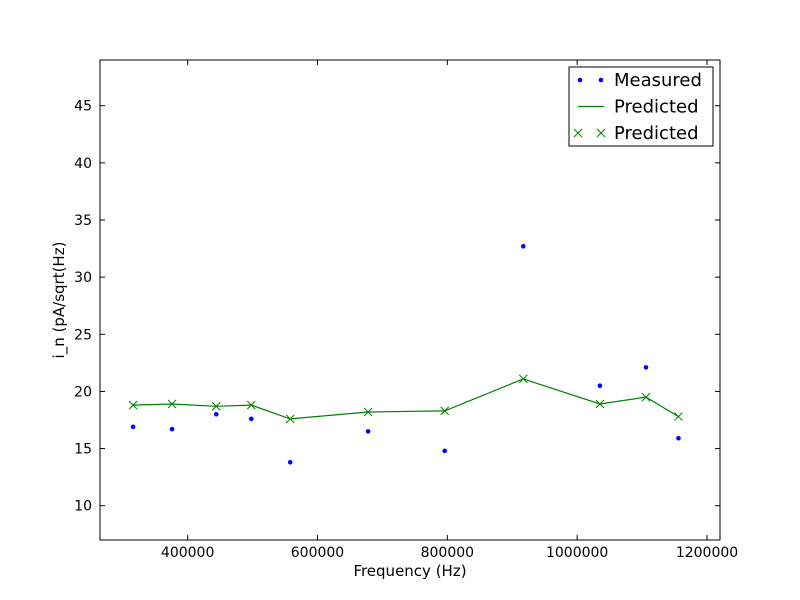 This screenshot has height=600, width=800. Describe the element at coordinates (409, 571) in the screenshot. I see `x-axis-label: Frequency (Hz)` at that location.